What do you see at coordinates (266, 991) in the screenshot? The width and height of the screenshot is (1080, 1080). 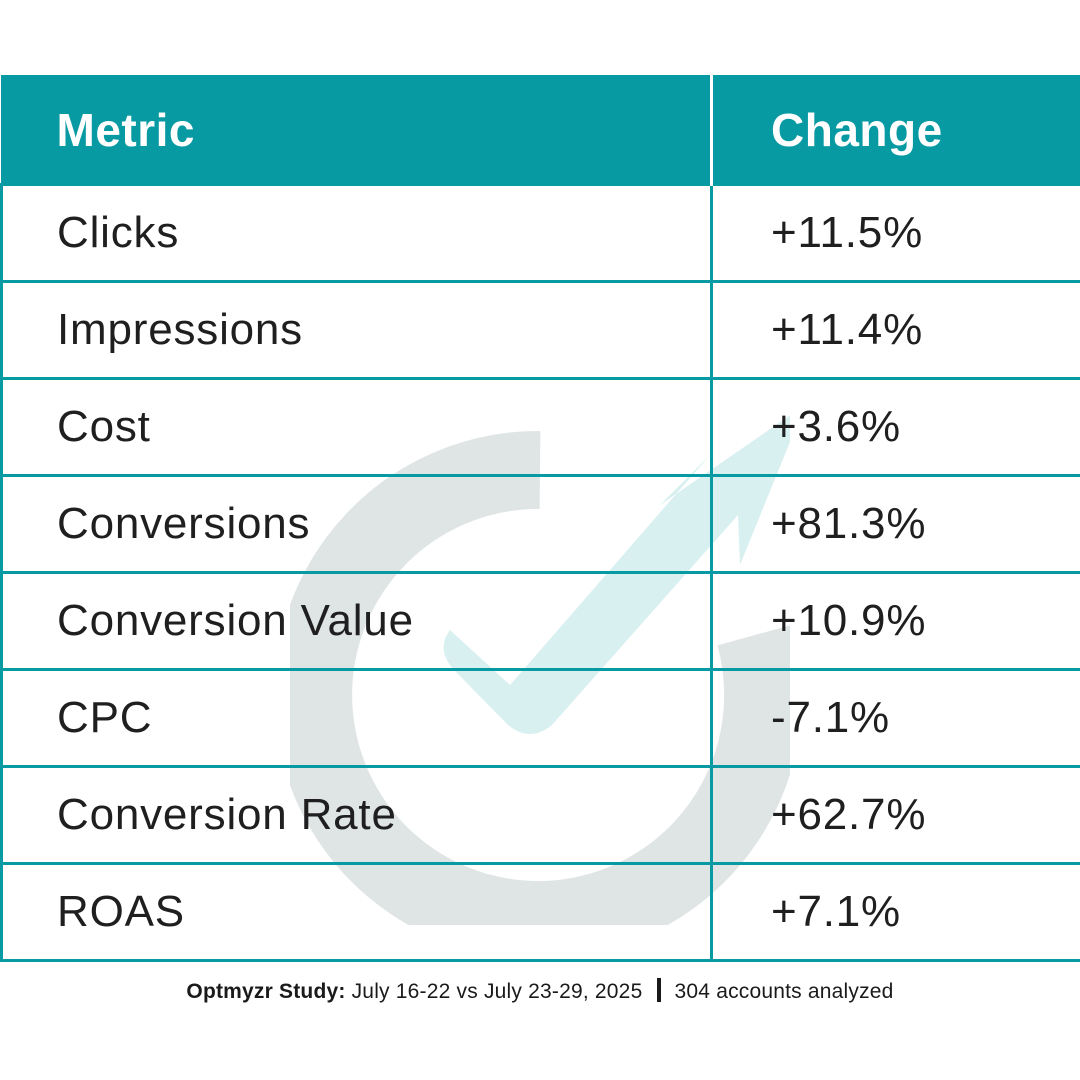 I see `footer-brand: Optmyzr Study:` at bounding box center [266, 991].